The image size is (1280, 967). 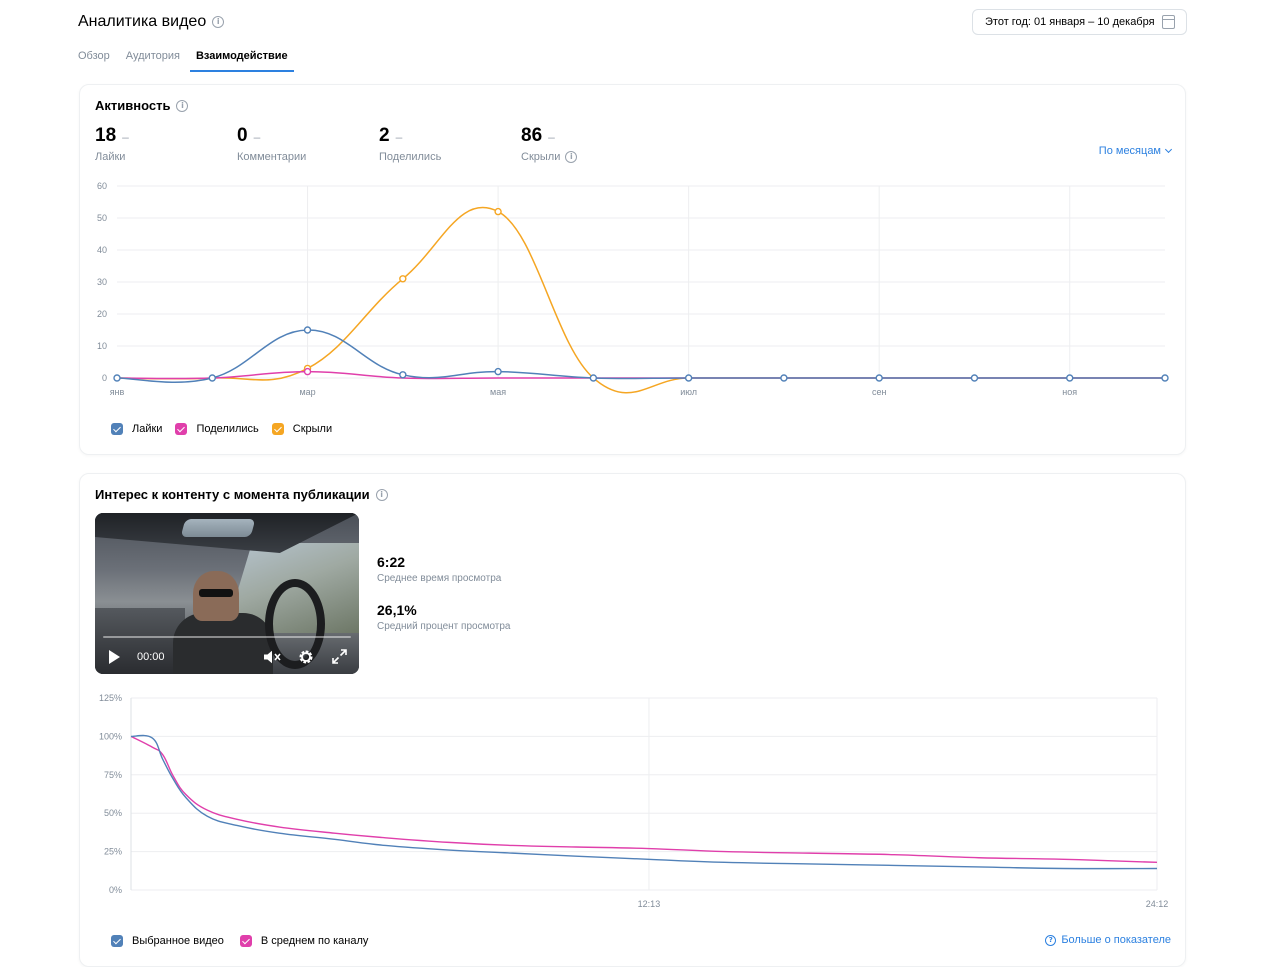 What do you see at coordinates (110, 736) in the screenshot?
I see `y-tick-label: 100%` at bounding box center [110, 736].